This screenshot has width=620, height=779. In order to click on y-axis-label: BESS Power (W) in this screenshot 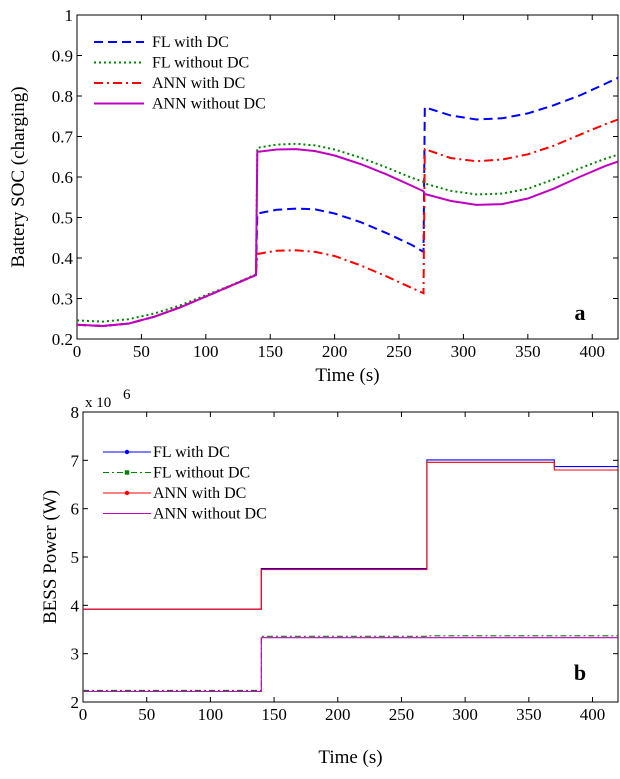, I will do `click(50, 557)`.